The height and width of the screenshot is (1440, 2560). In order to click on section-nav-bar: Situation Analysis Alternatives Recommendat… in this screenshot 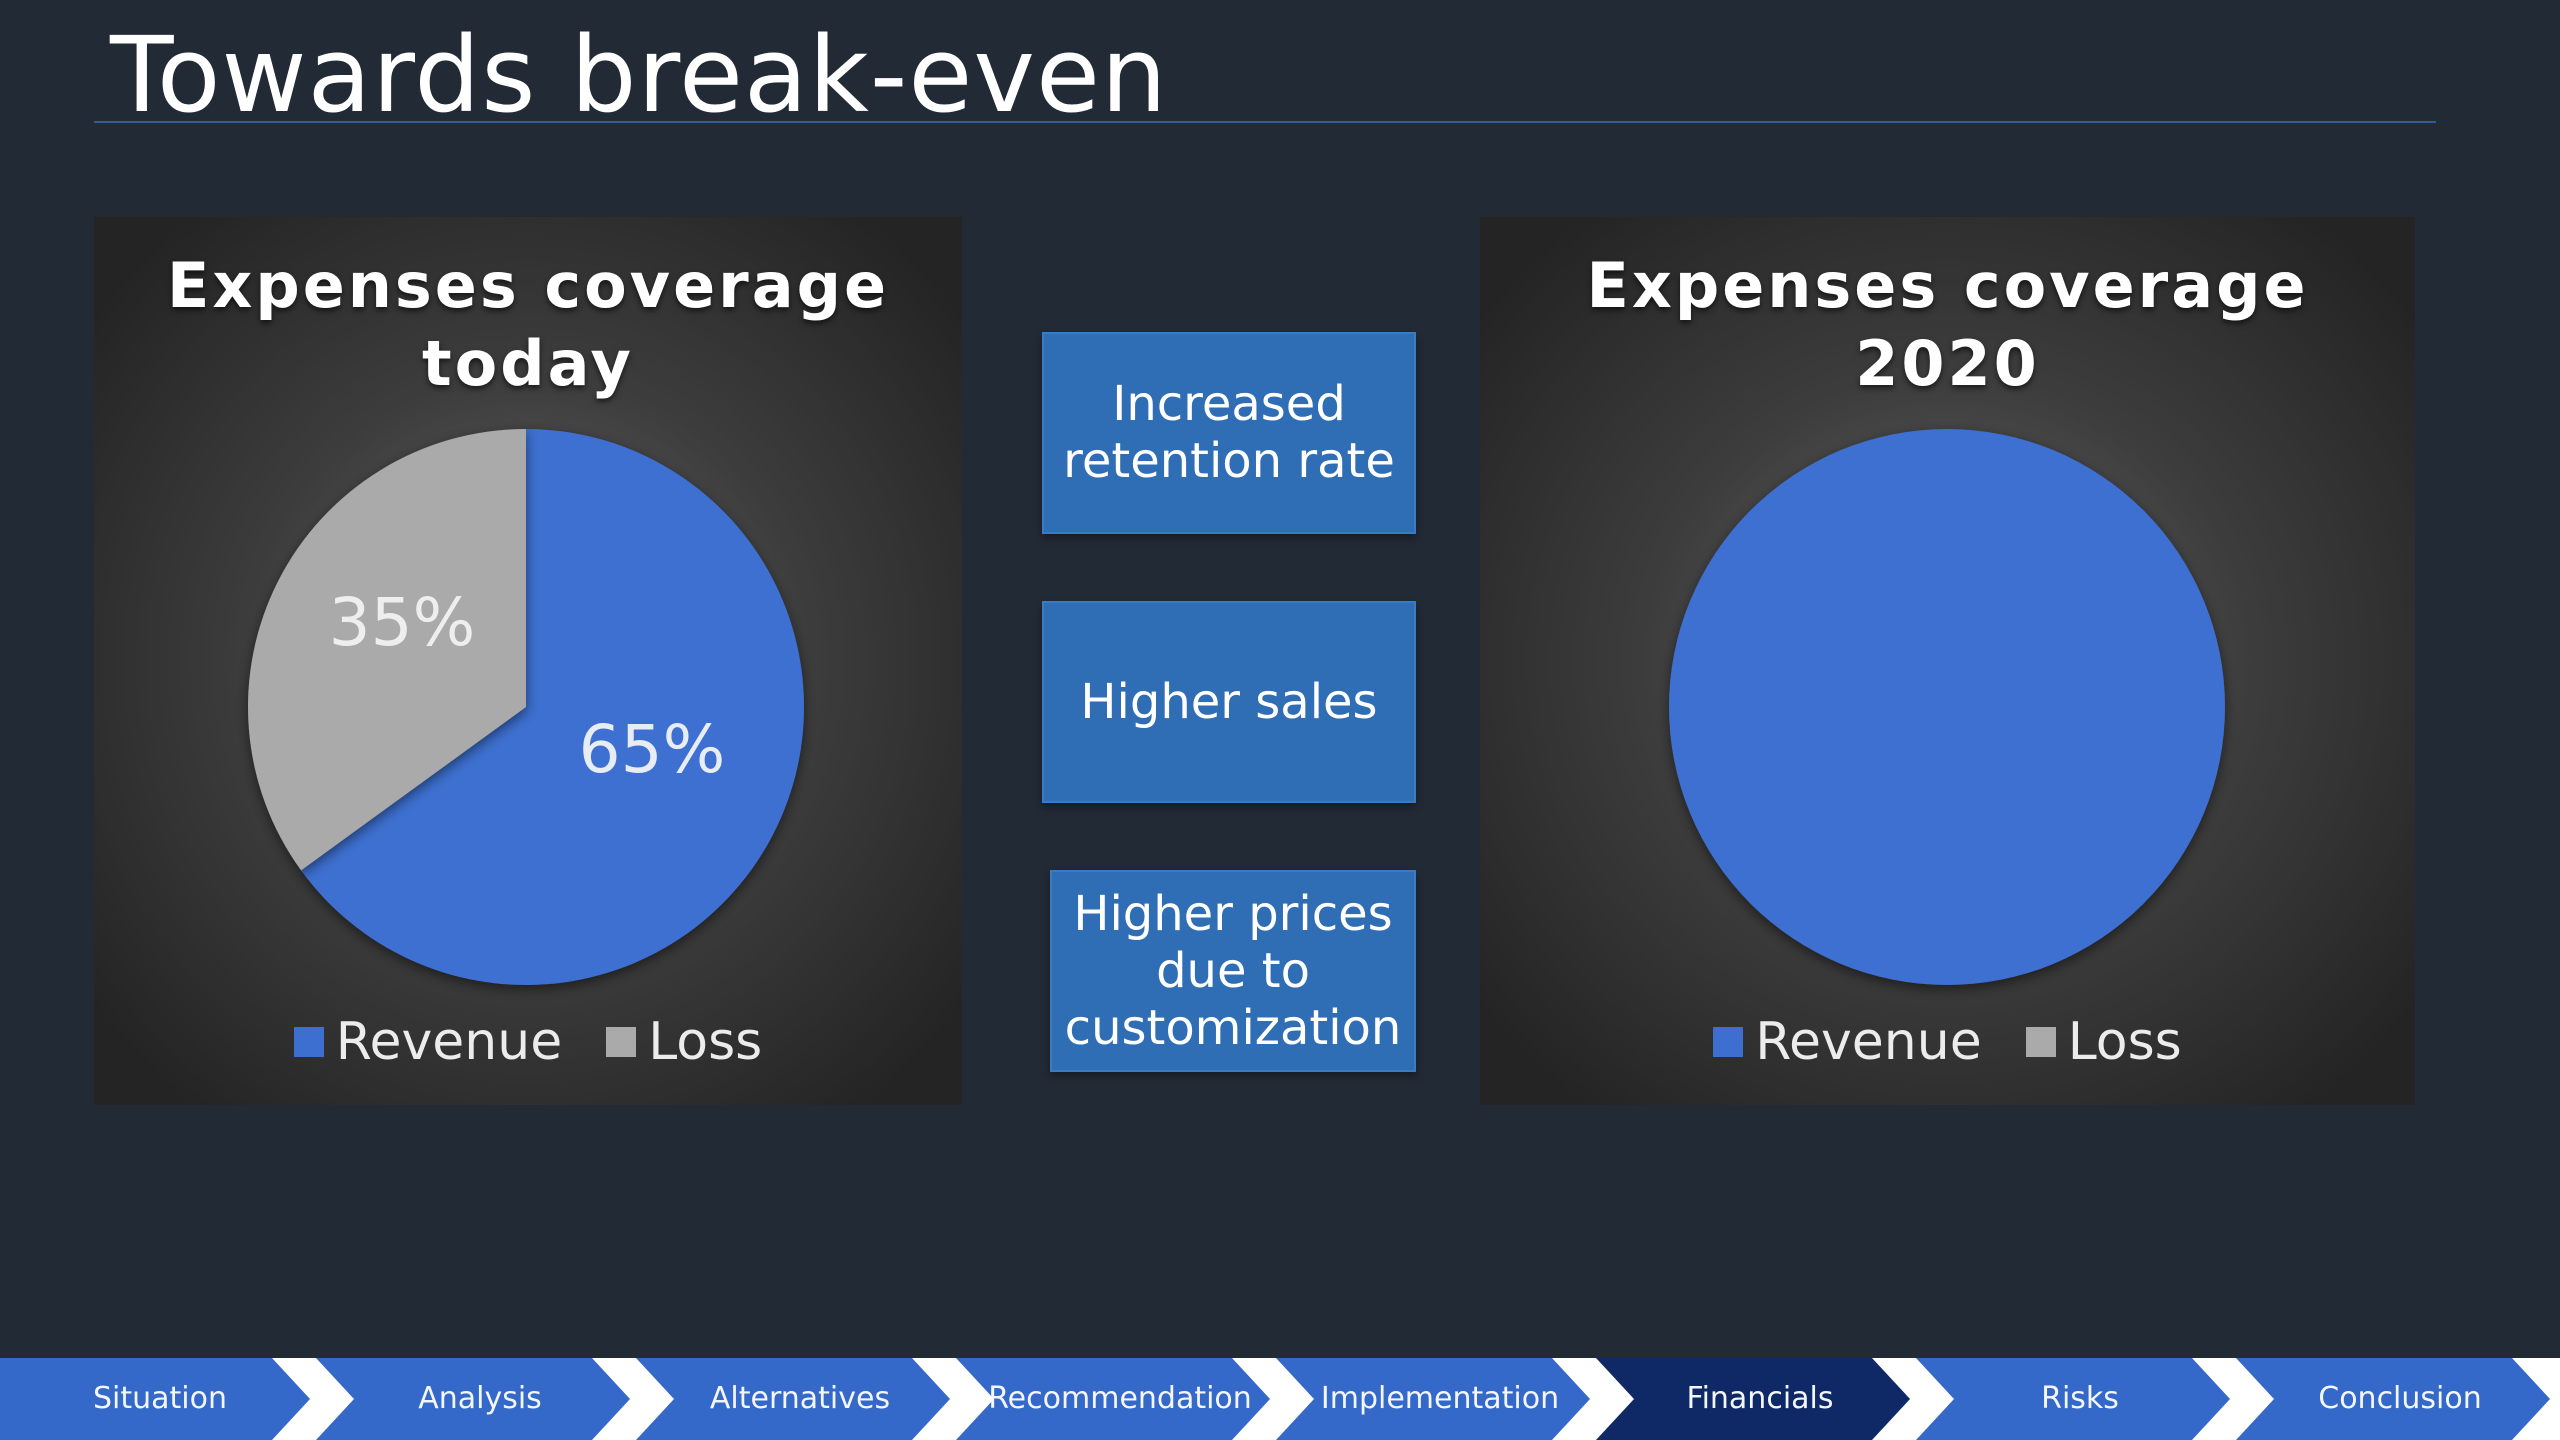, I will do `click(1280, 1399)`.